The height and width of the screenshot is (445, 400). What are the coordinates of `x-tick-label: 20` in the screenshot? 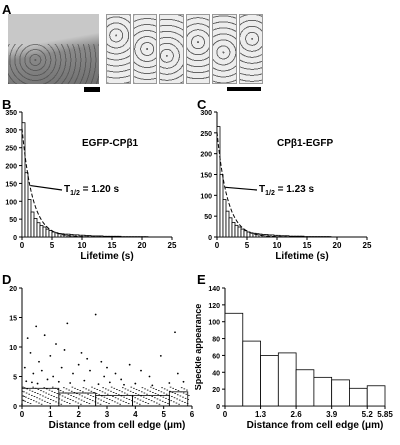 It's located at (142, 245).